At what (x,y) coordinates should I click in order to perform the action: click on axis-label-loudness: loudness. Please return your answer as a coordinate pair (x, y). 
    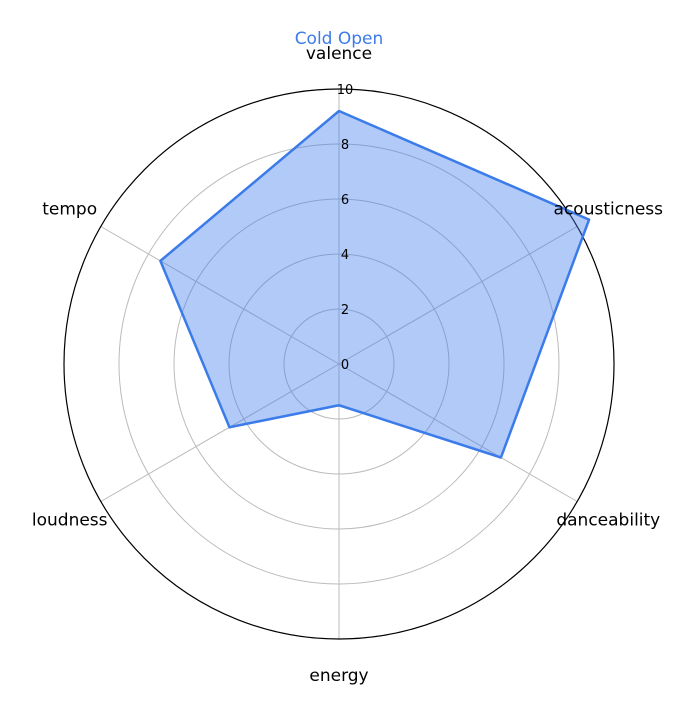
    Looking at the image, I should click on (70, 521).